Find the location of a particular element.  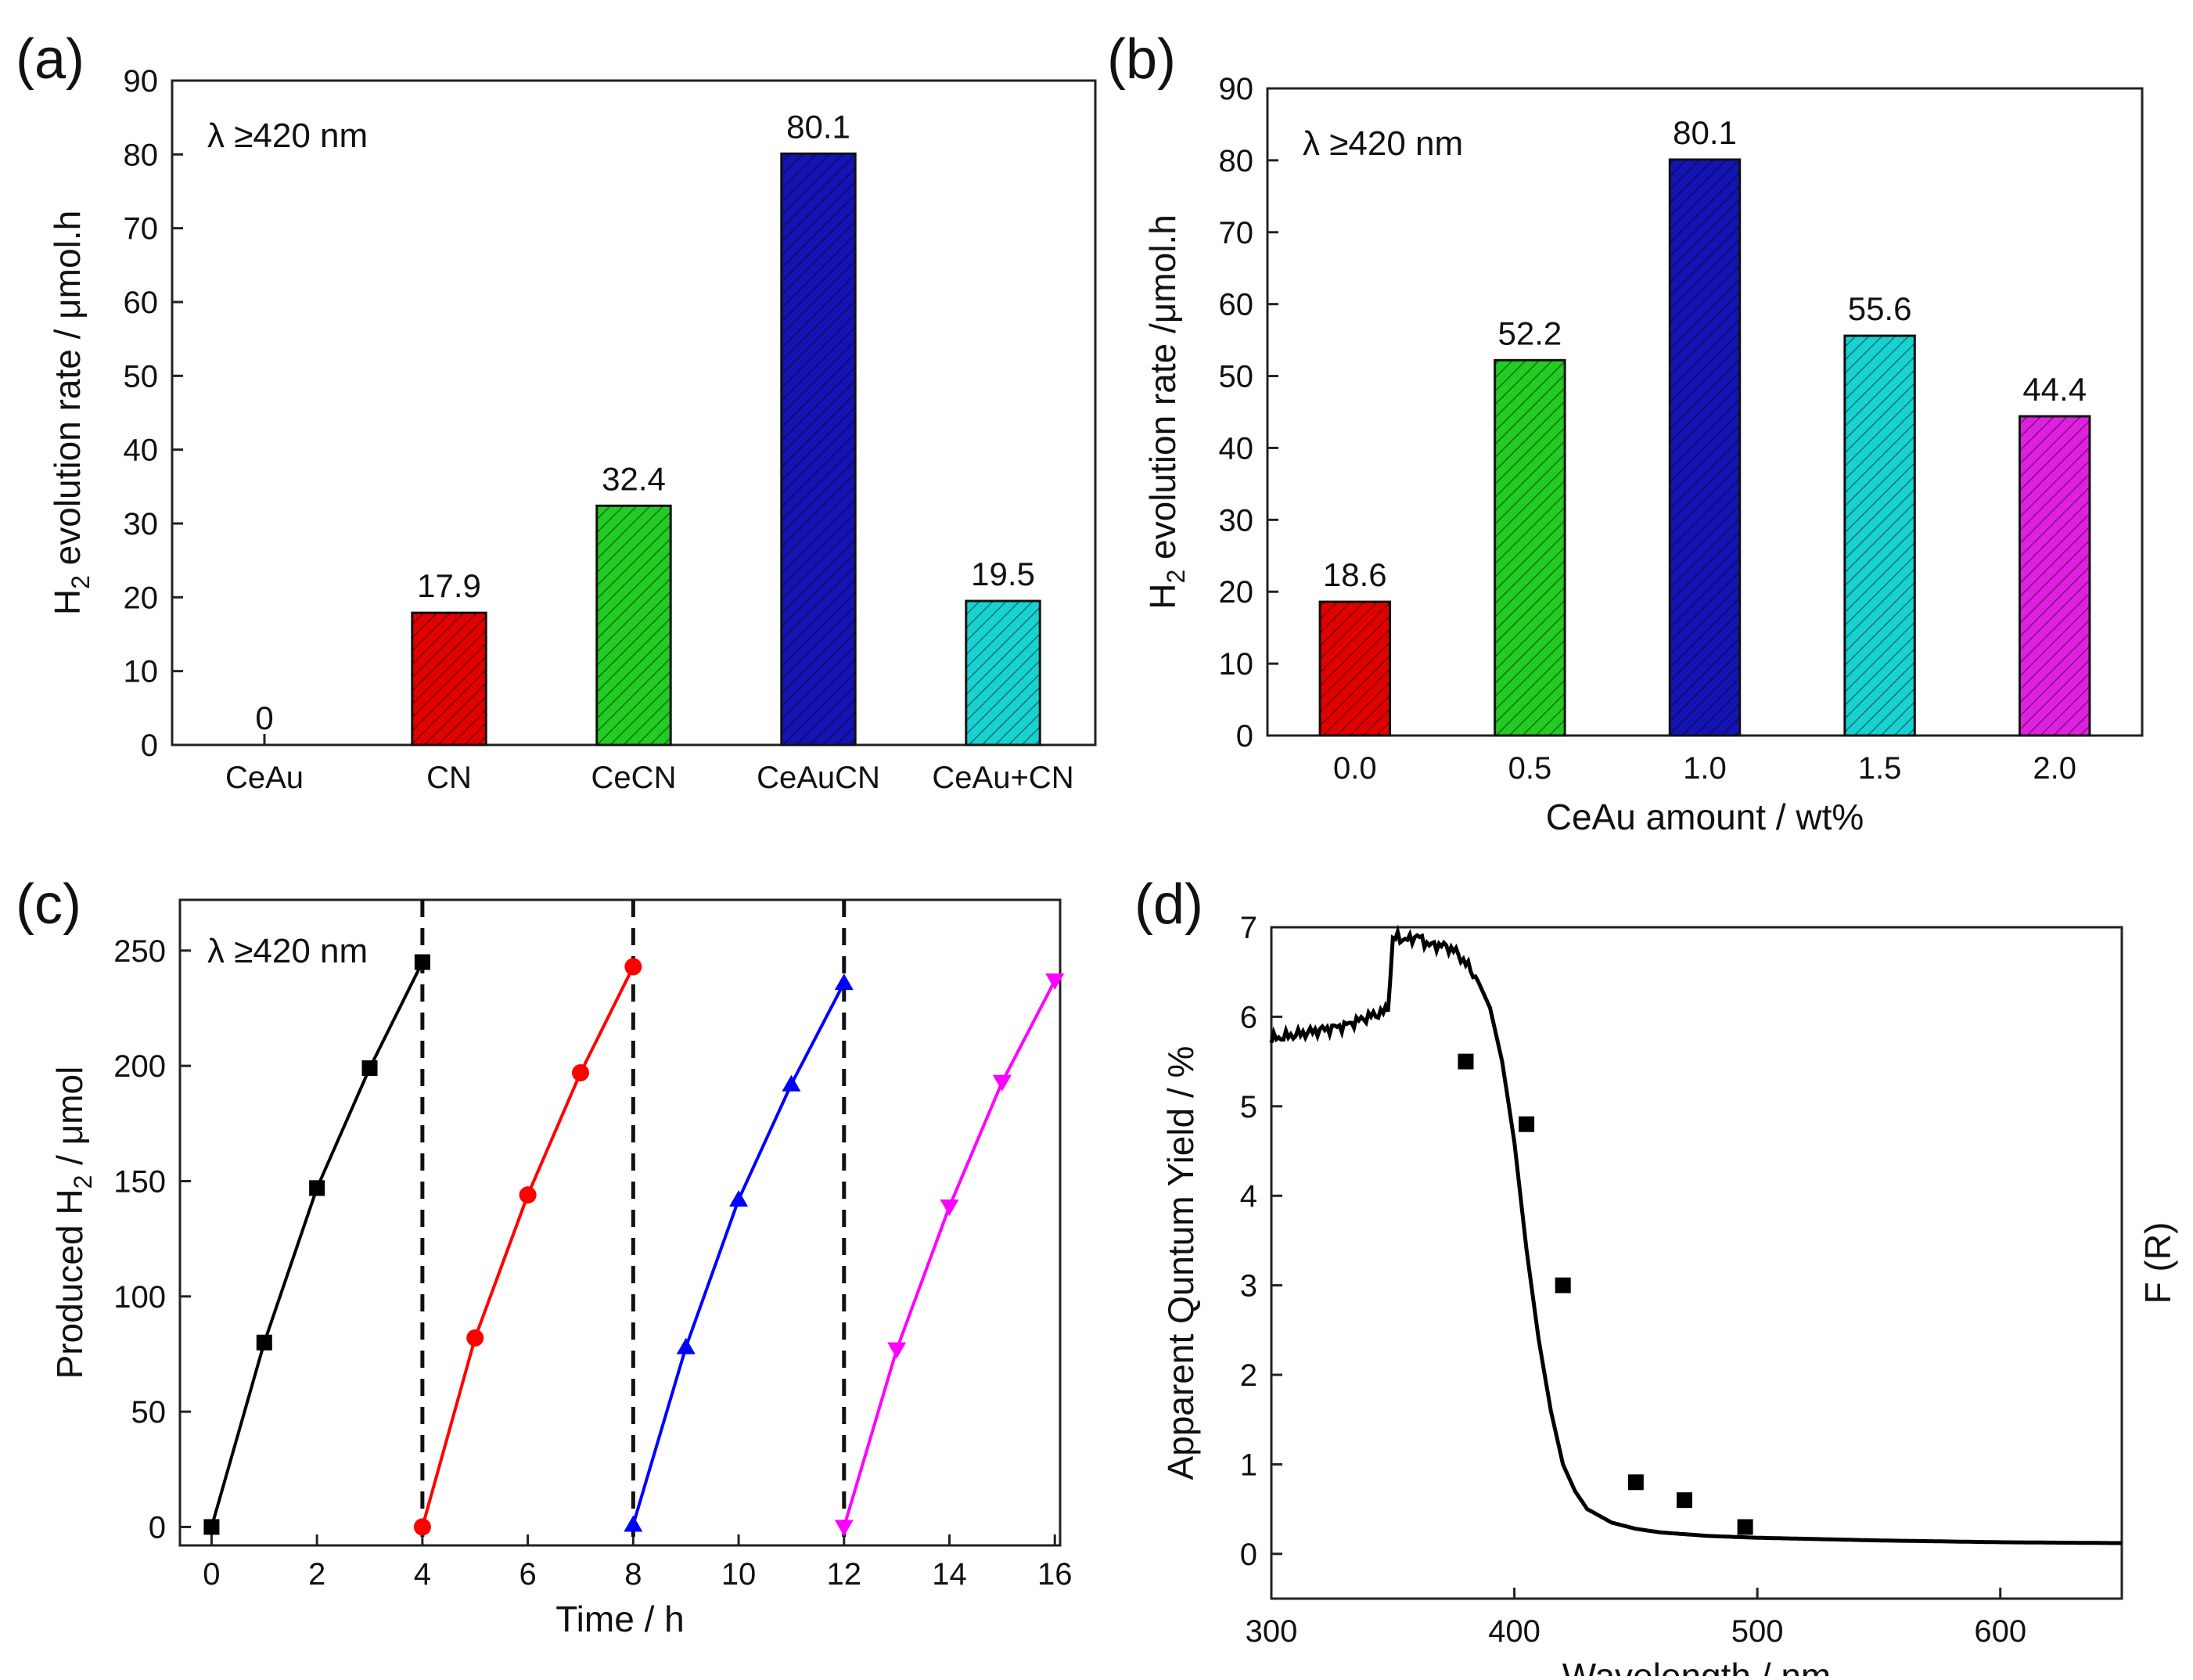

chart-d-y-tick-label: 7 is located at coordinates (1249, 928).